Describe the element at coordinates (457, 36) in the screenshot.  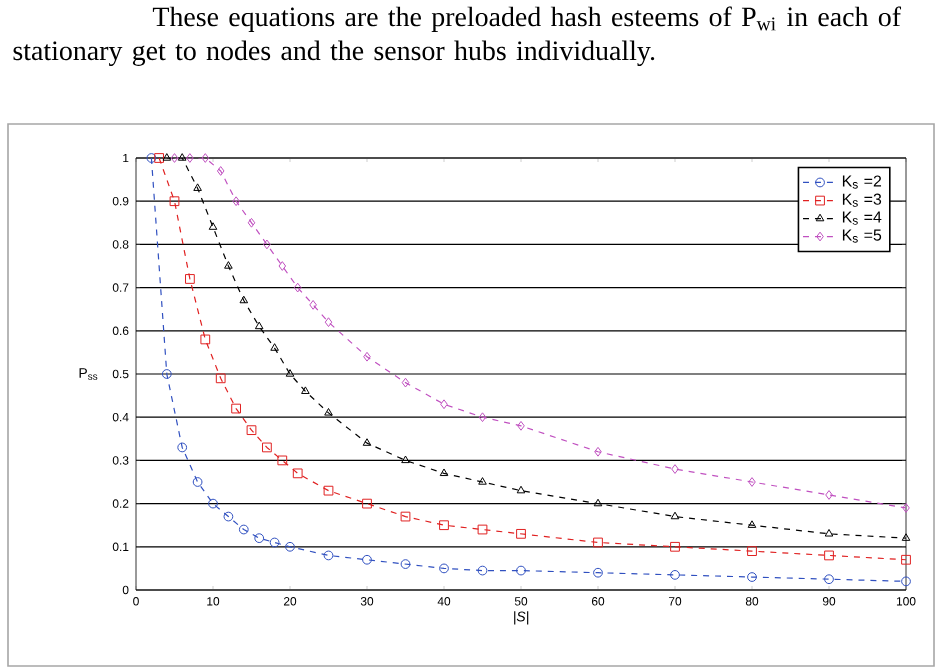
I see `text: These equations are the preloaded hash esteems of P$_{wi}$ in each of stationary get to nodes and the sensor hubs individually.` at that location.